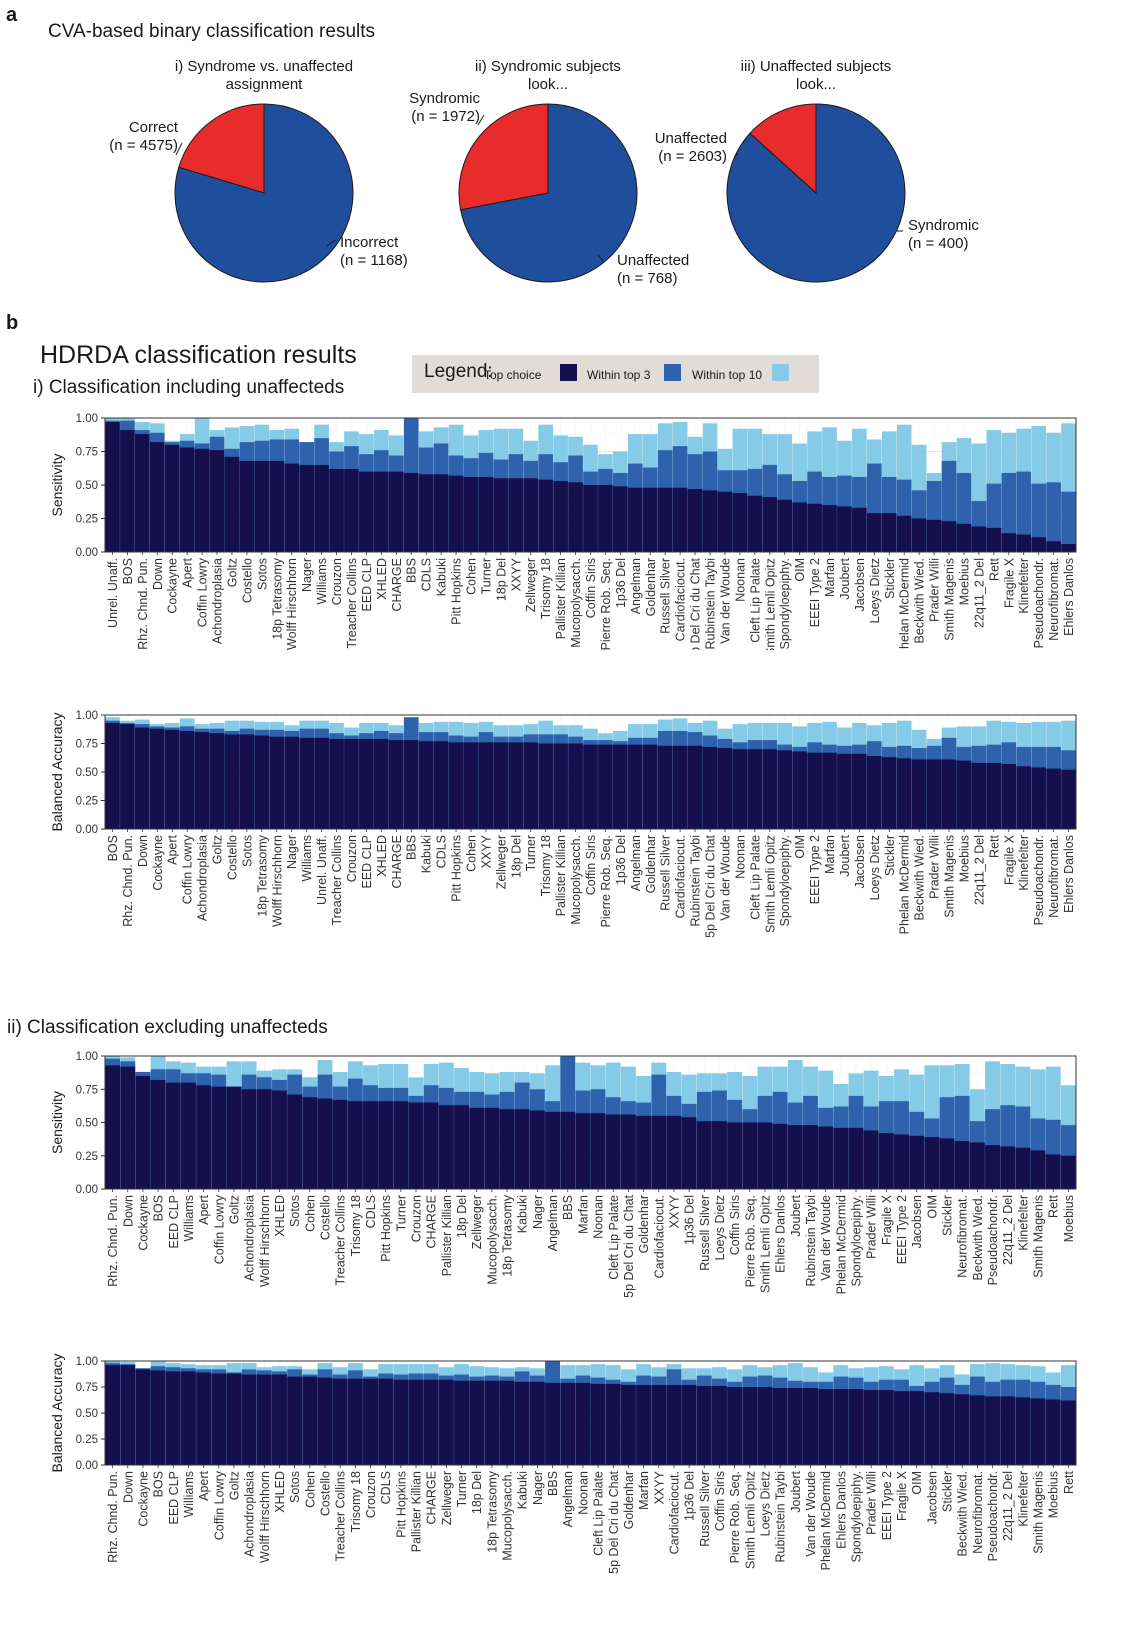 This screenshot has height=1632, width=1121. What do you see at coordinates (143, 1132) in the screenshot?
I see `bar-top-choice-cockayne` at bounding box center [143, 1132].